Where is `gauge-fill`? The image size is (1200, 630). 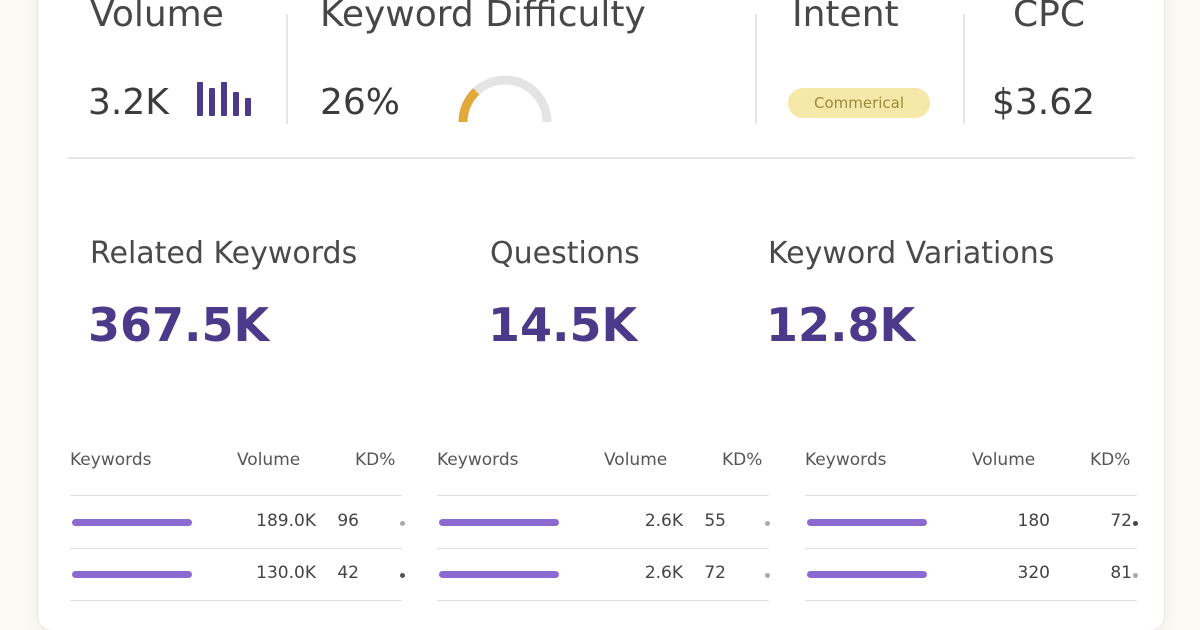 gauge-fill is located at coordinates (469, 105).